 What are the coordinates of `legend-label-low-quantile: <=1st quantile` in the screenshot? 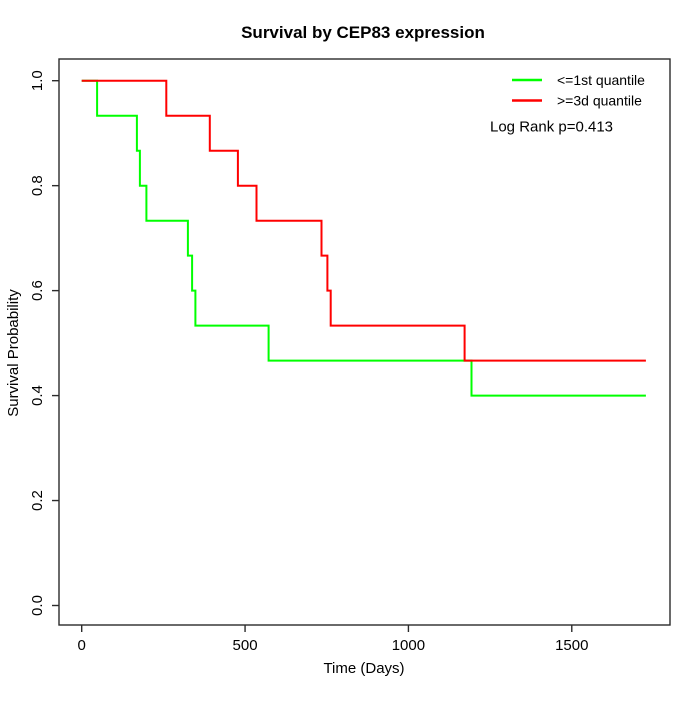 It's located at (601, 80).